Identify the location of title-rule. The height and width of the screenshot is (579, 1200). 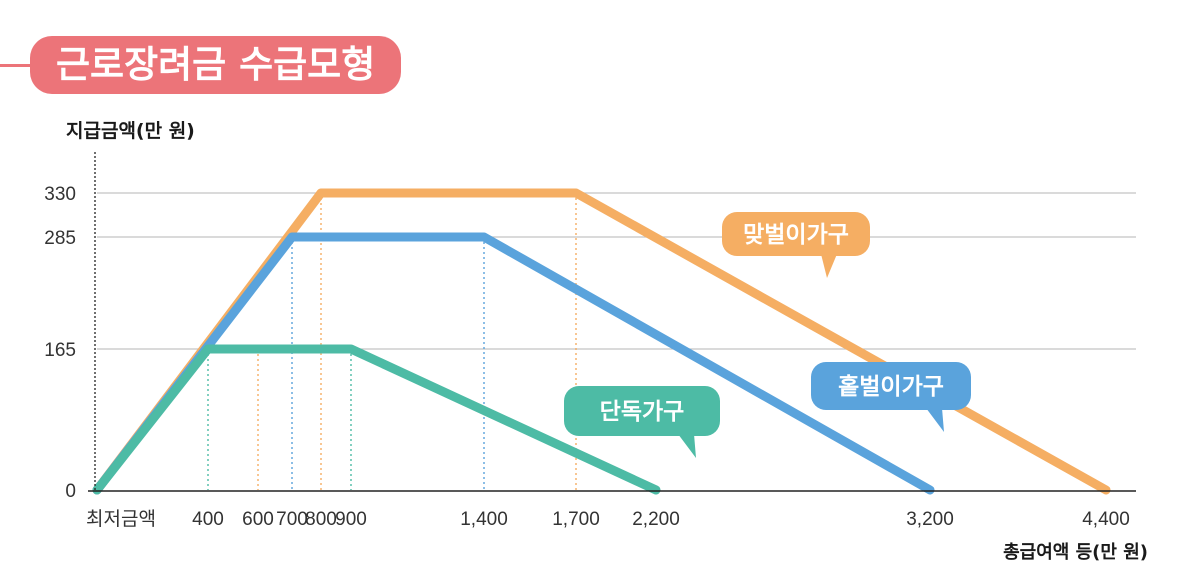
(17, 65).